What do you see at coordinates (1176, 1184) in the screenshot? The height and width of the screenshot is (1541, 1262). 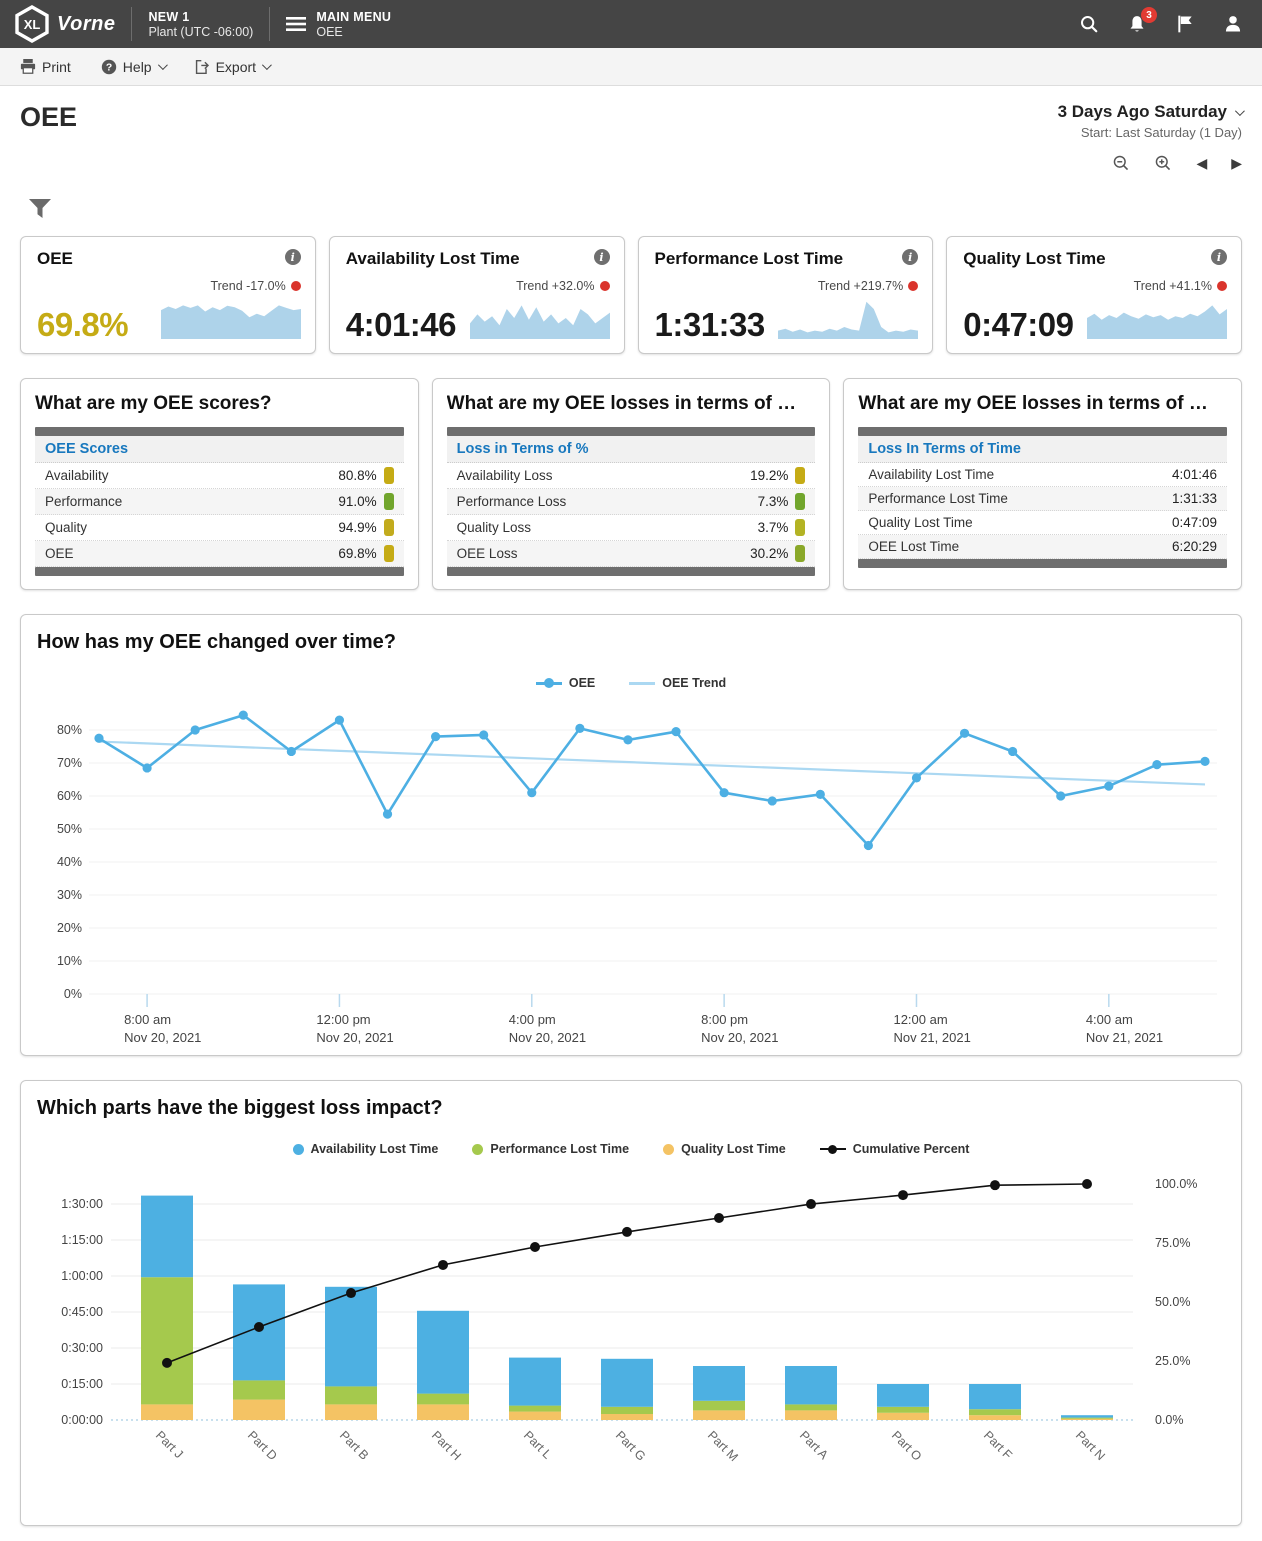 I see `svg-text: 100.0%` at bounding box center [1176, 1184].